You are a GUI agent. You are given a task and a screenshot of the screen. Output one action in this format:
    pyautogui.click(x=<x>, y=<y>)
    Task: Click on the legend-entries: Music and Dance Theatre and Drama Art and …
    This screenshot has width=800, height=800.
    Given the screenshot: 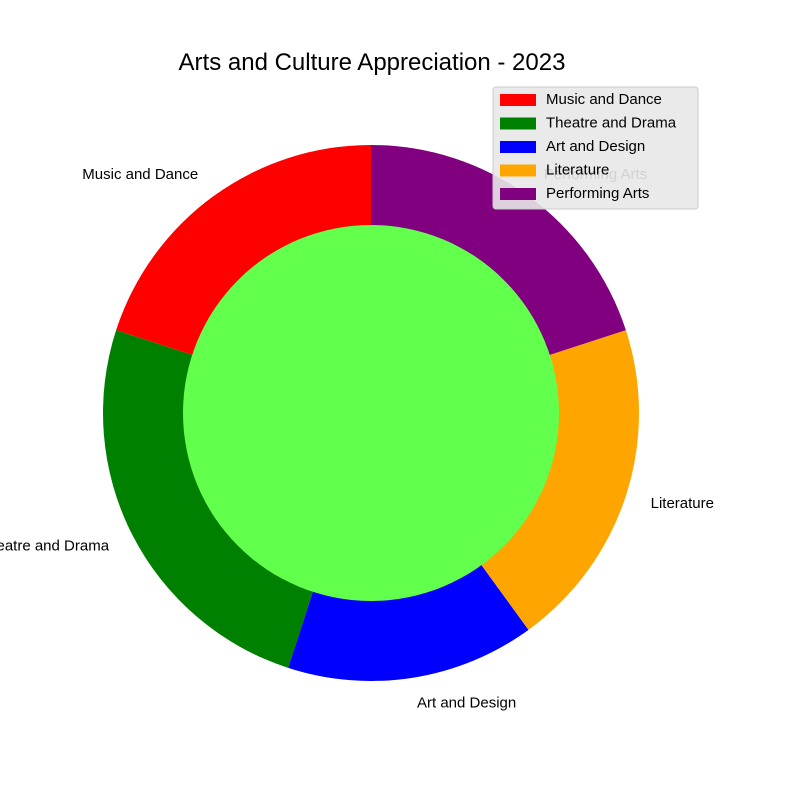 What is the action you would take?
    pyautogui.click(x=588, y=146)
    